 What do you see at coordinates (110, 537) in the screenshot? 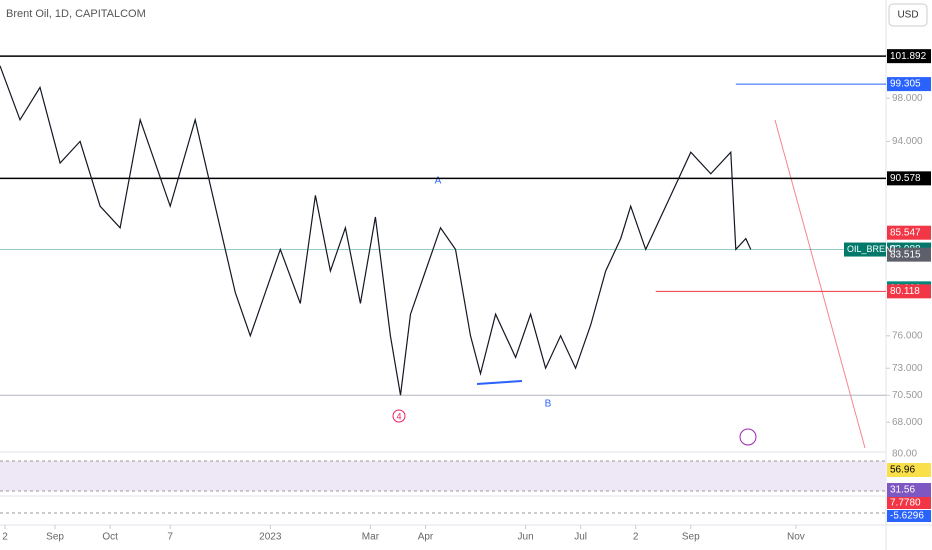
I see `x-tick-label: Oct` at bounding box center [110, 537].